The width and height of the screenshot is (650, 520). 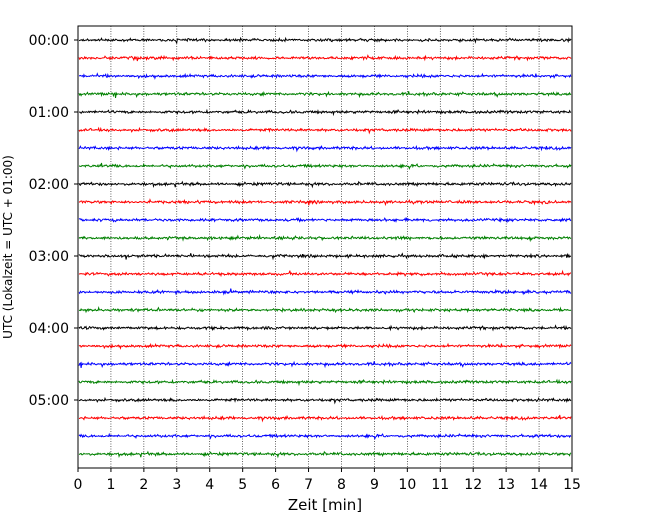 I want to click on y-tick-label: 04:00, so click(x=49, y=329).